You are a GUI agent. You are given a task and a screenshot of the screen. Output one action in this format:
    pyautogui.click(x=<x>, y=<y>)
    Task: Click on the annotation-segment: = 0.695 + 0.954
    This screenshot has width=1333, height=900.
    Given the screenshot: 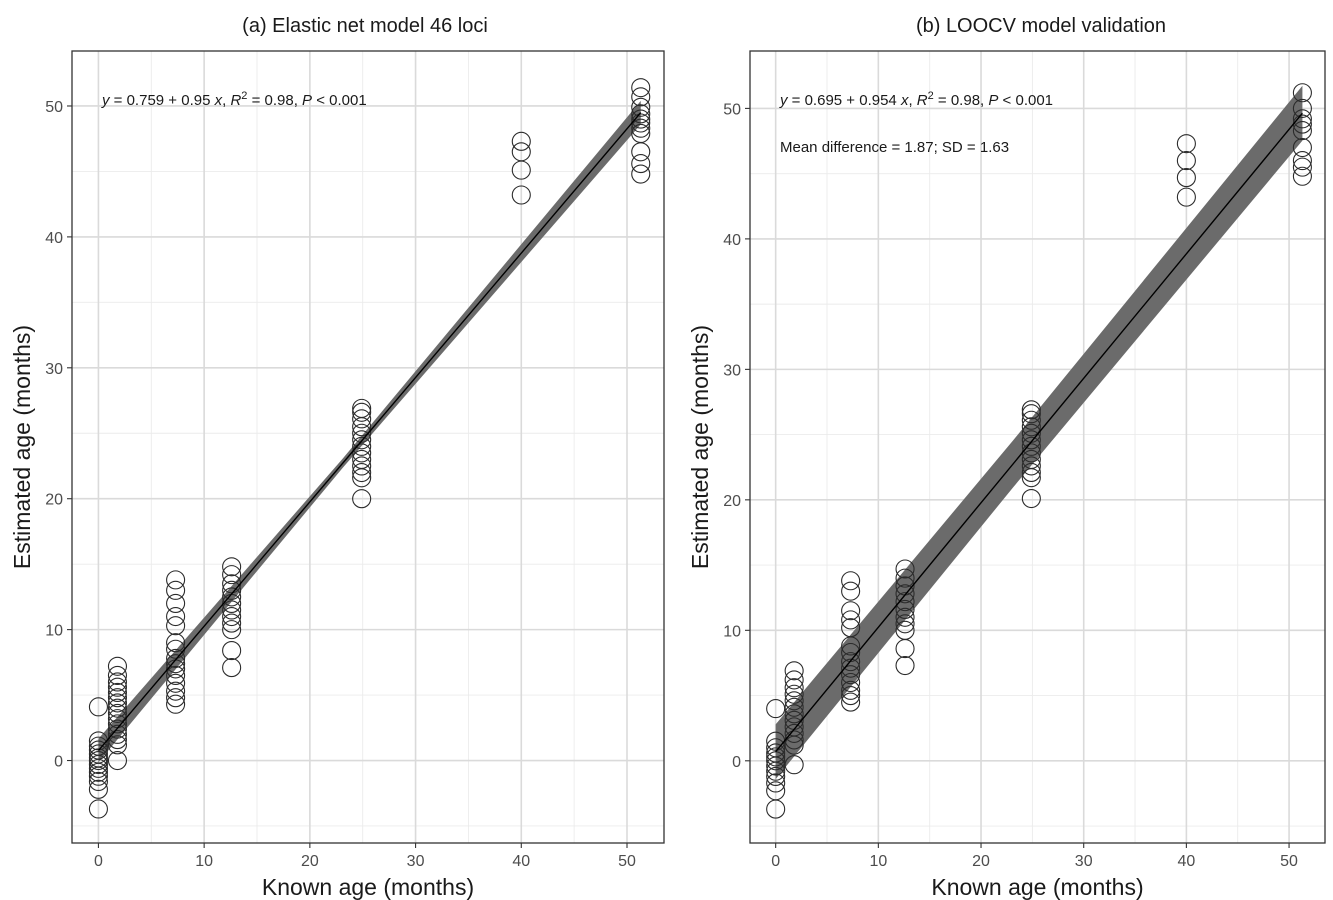 What is the action you would take?
    pyautogui.click(x=844, y=100)
    